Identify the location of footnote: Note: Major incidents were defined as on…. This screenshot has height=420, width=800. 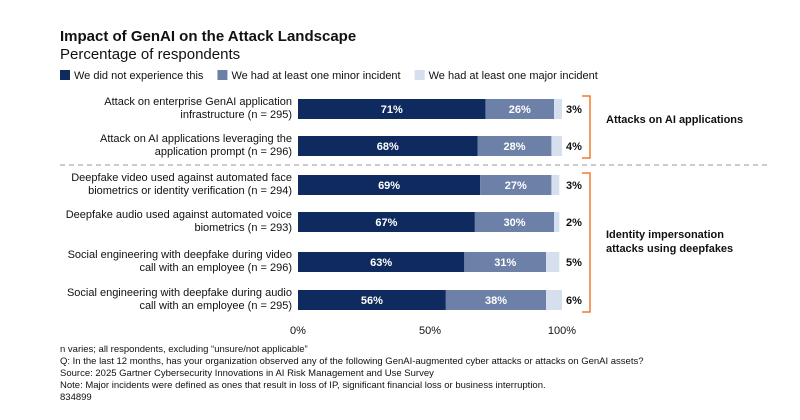
(303, 385).